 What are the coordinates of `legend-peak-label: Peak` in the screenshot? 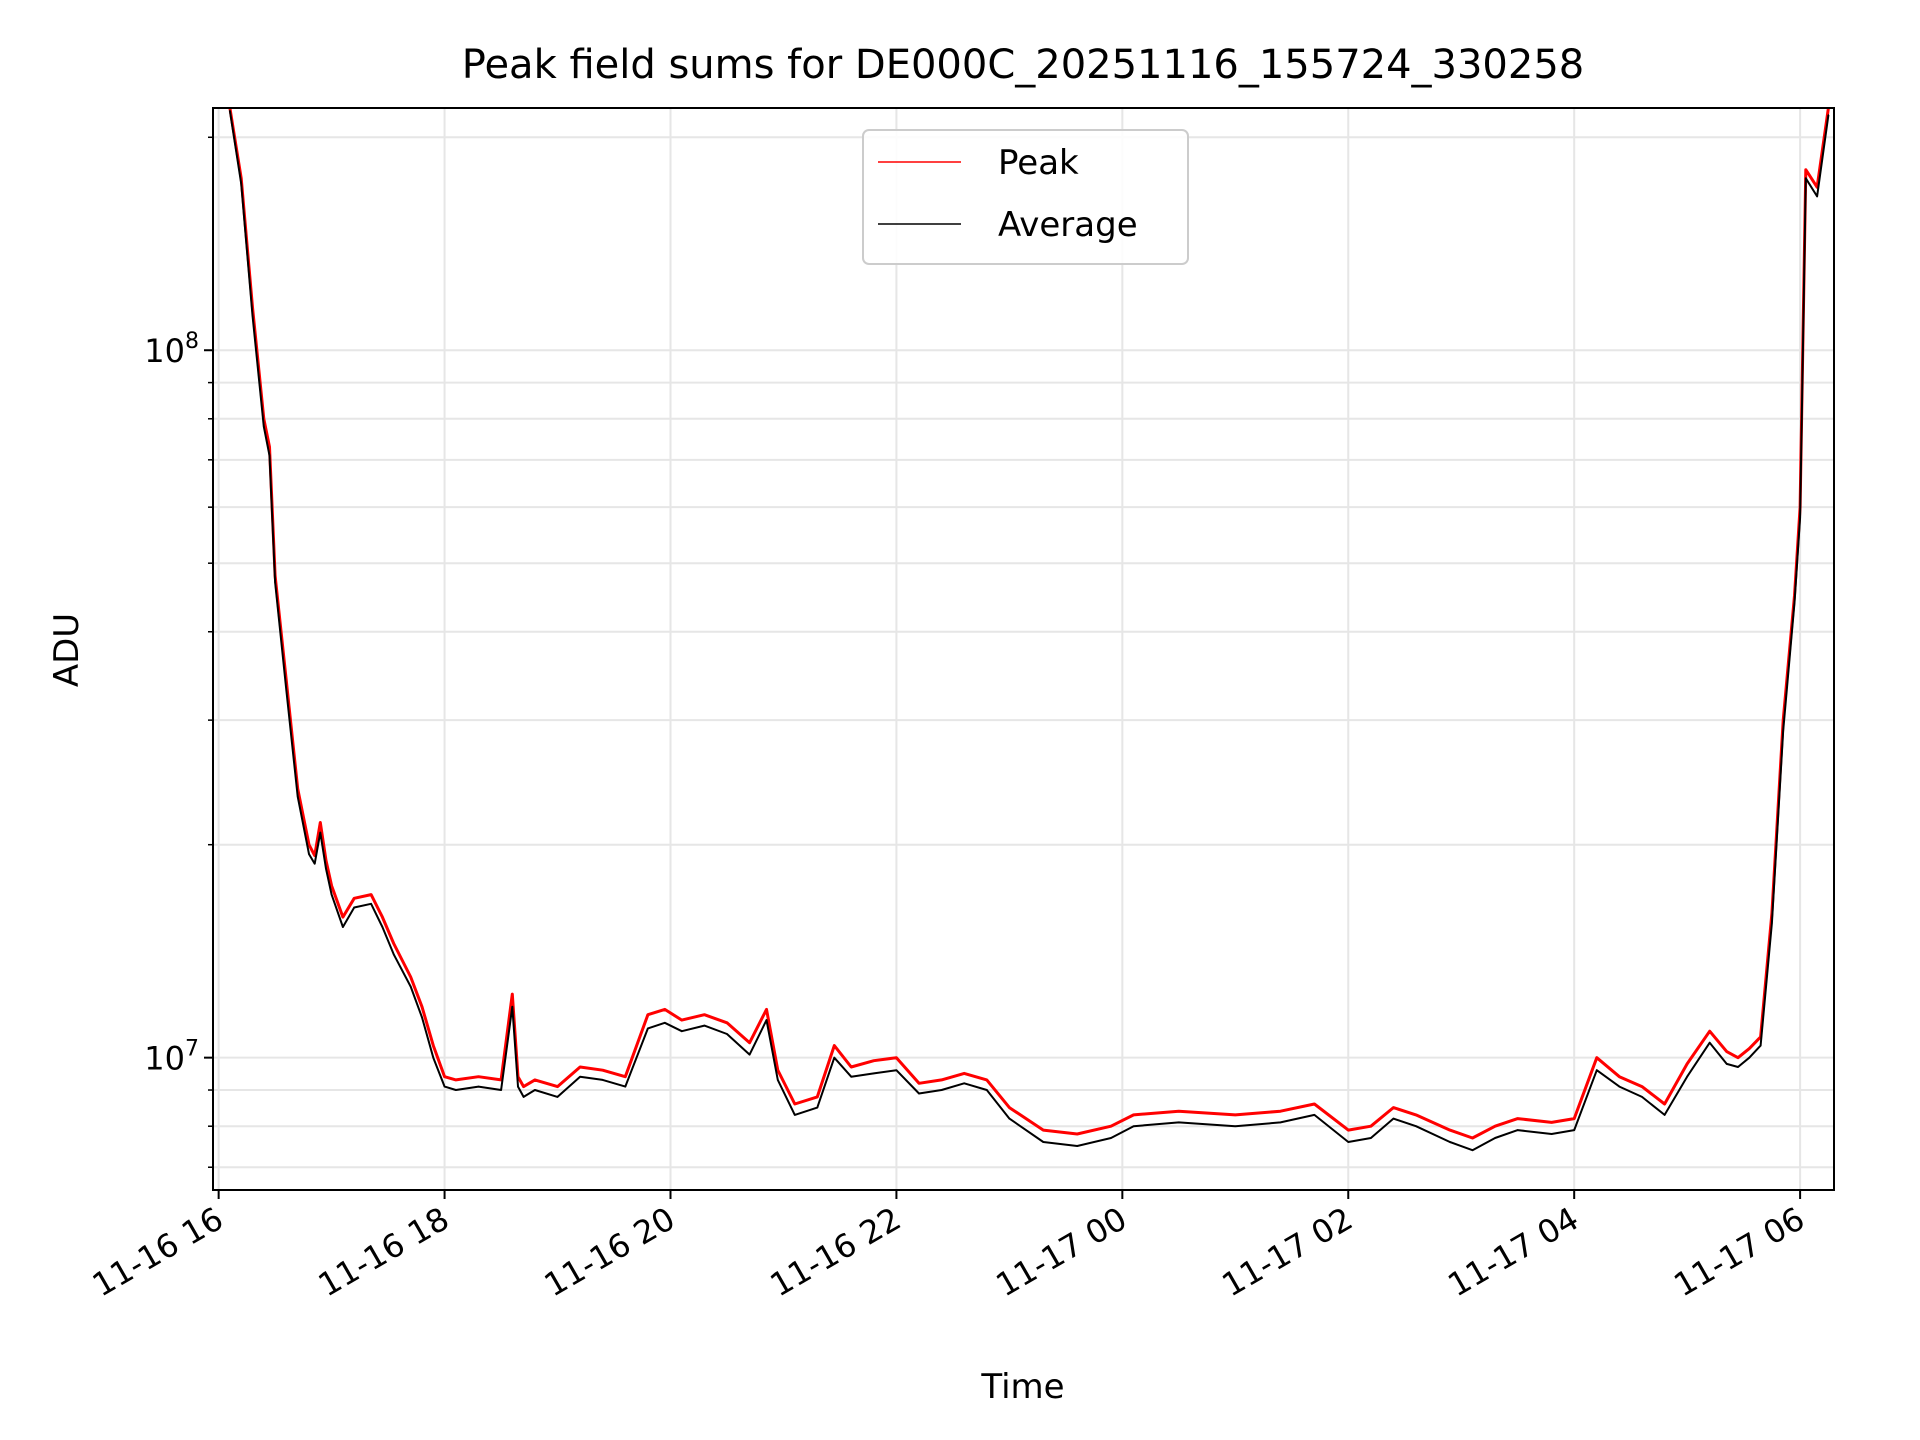 It's located at (1038, 163).